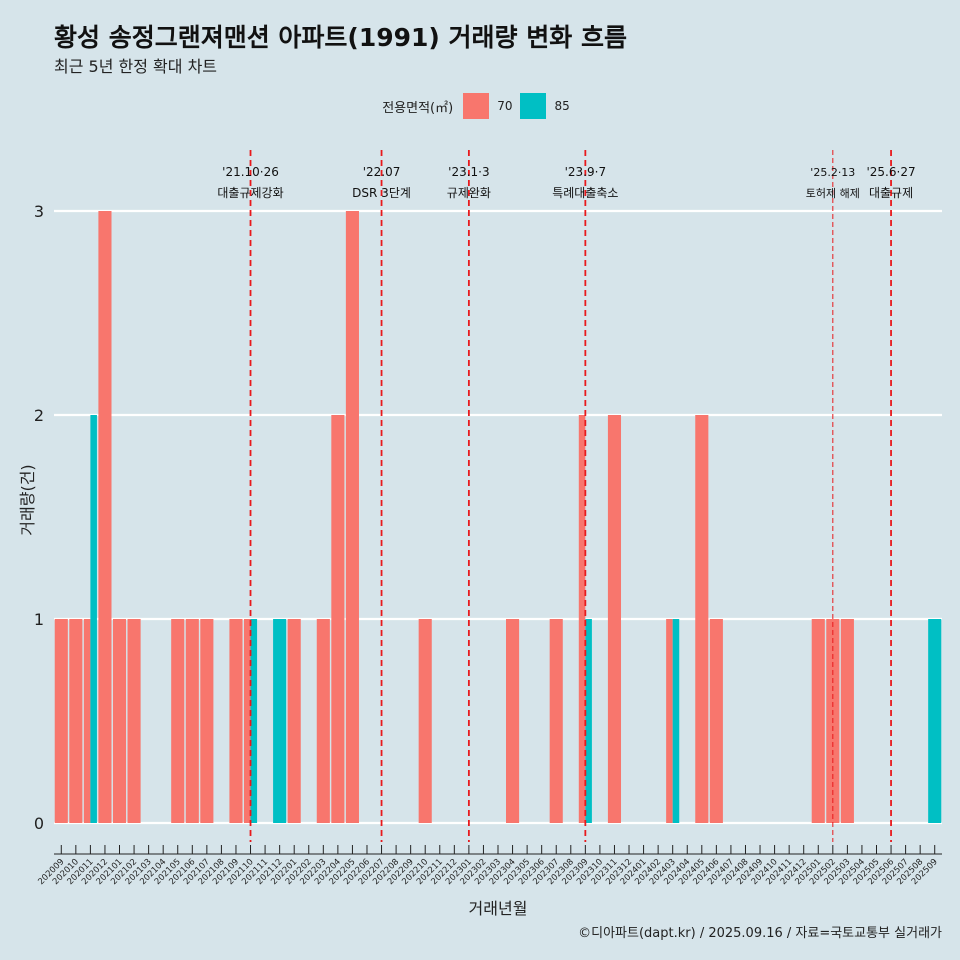  Describe the element at coordinates (469, 193) in the screenshot. I see `annotation-label: 규제완화` at that location.